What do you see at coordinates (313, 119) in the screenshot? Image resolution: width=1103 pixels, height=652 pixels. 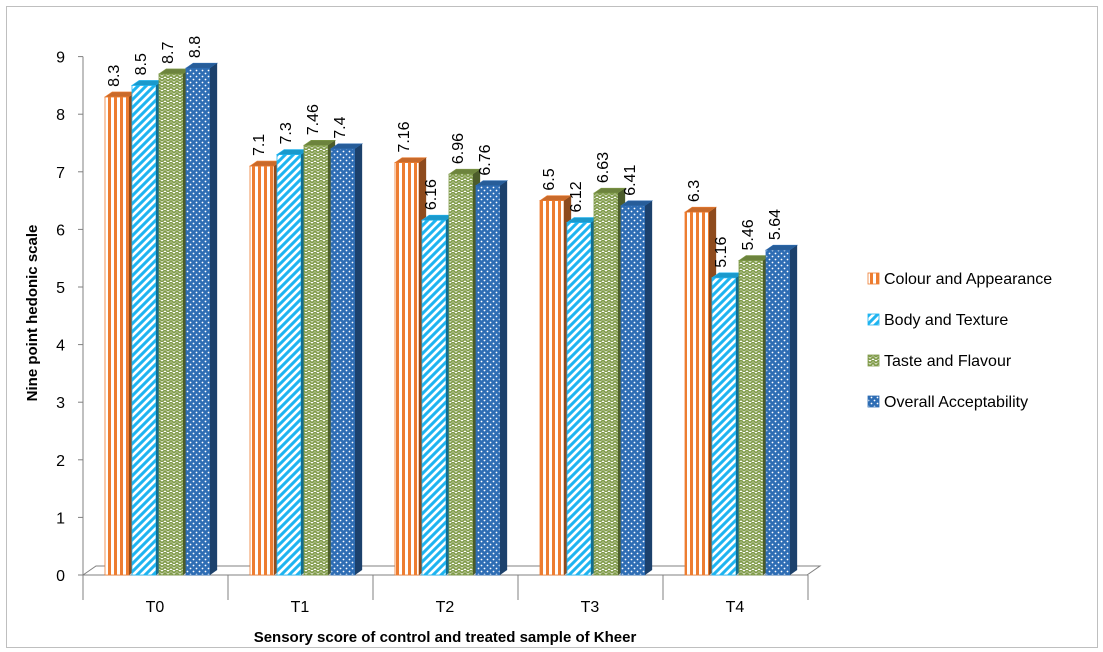 I see `data-label: 7.46` at bounding box center [313, 119].